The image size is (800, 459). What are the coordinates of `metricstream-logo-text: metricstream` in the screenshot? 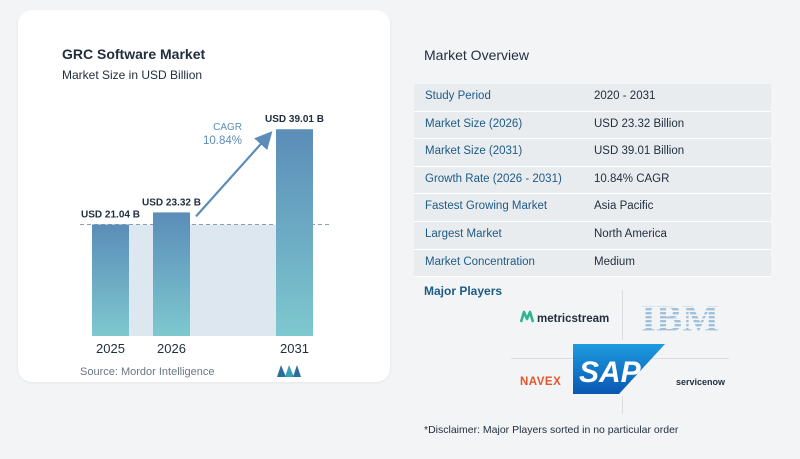 It's located at (573, 319).